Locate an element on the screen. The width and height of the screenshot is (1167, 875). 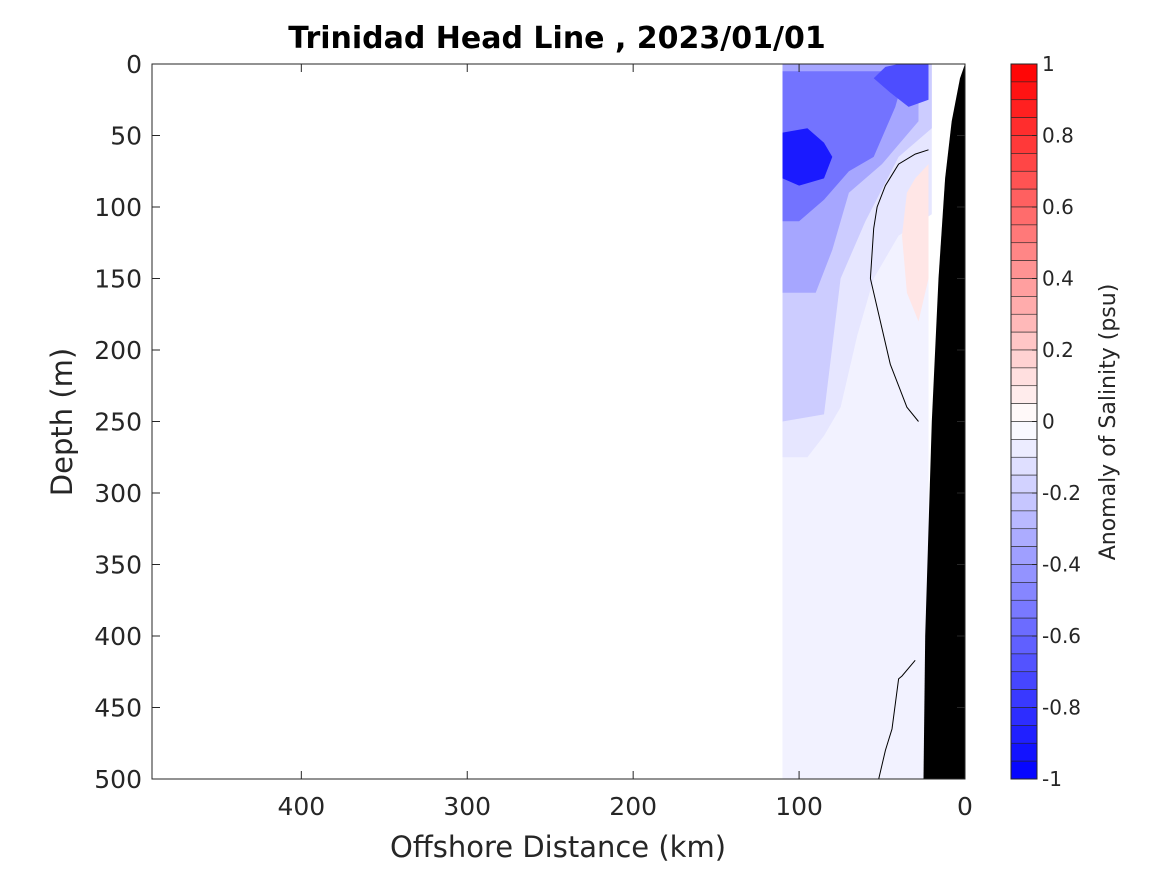
y-tick-label: 450 is located at coordinates (118, 708).